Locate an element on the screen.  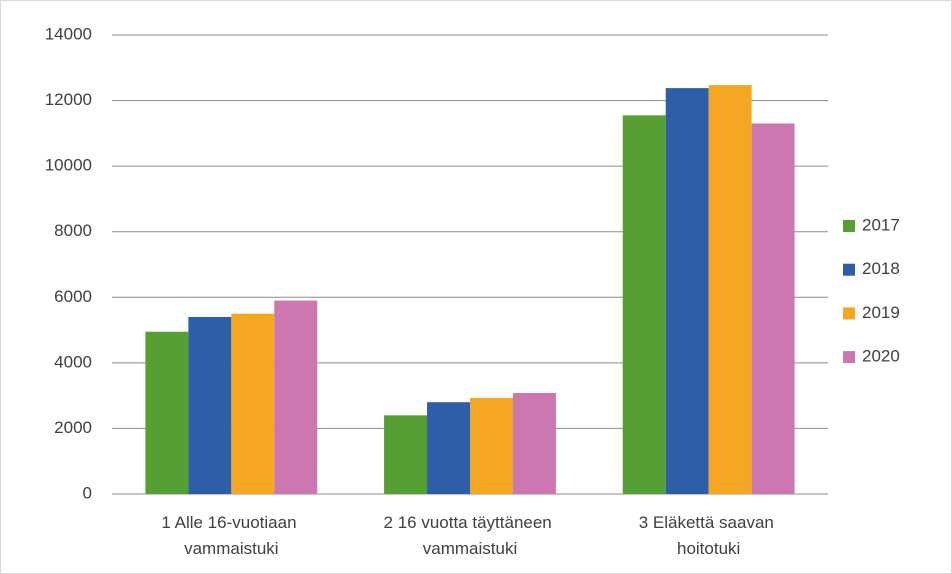
legend-label: 2018 is located at coordinates (881, 268).